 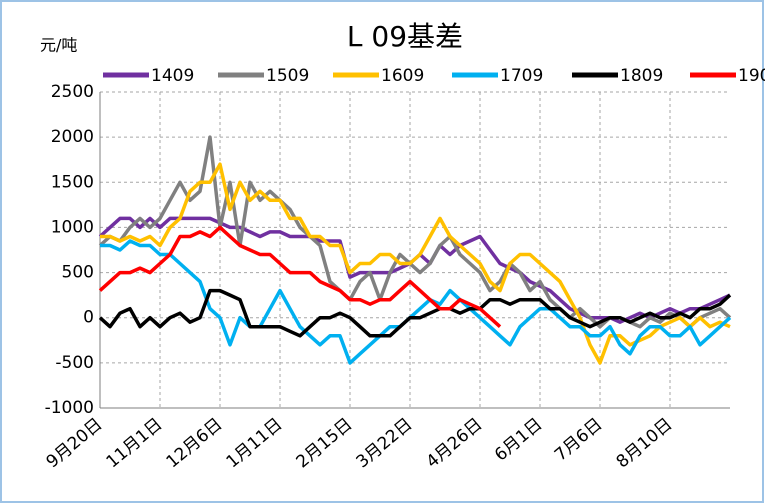 What do you see at coordinates (172, 76) in the screenshot?
I see `legend-label: 1409` at bounding box center [172, 76].